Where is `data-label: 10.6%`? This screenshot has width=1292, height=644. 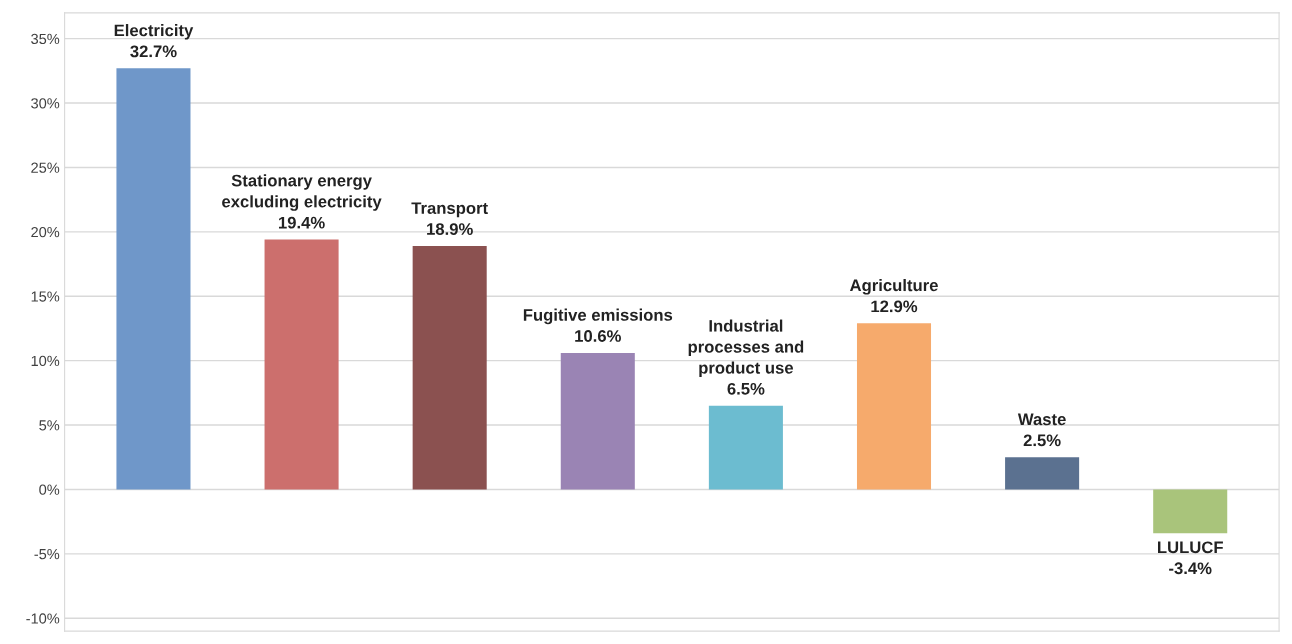
data-label: 10.6% is located at coordinates (598, 336).